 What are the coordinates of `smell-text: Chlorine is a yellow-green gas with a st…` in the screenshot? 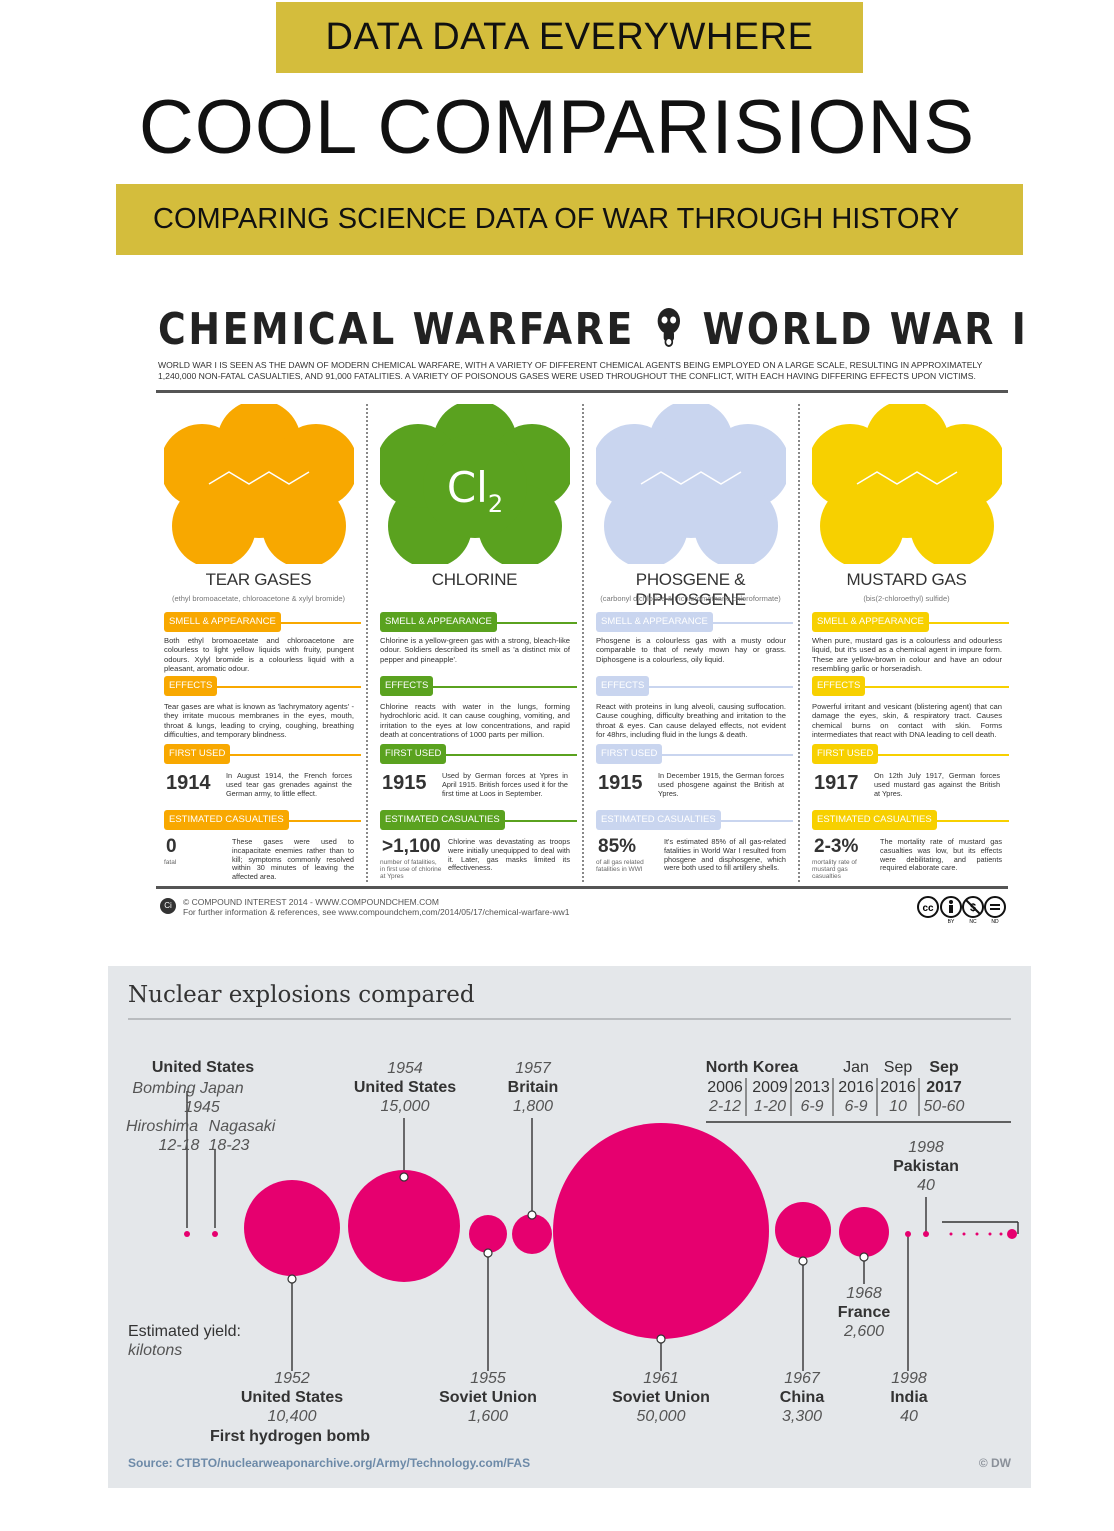 It's located at (475, 650).